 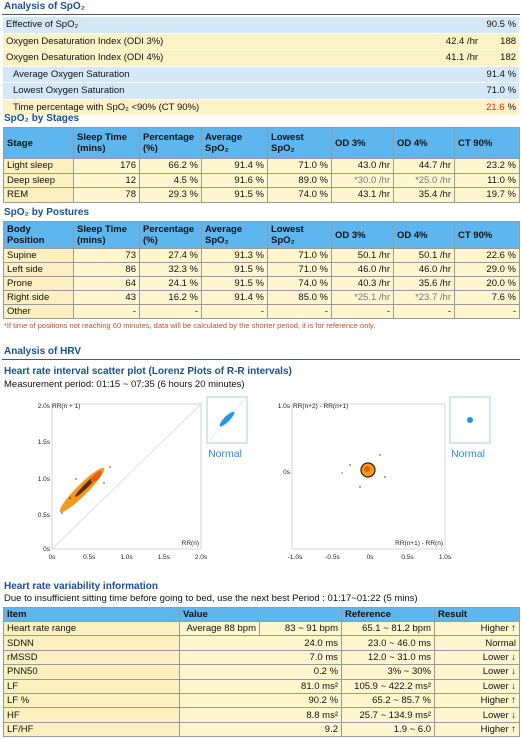 I want to click on data-cell: 176, so click(x=106, y=166).